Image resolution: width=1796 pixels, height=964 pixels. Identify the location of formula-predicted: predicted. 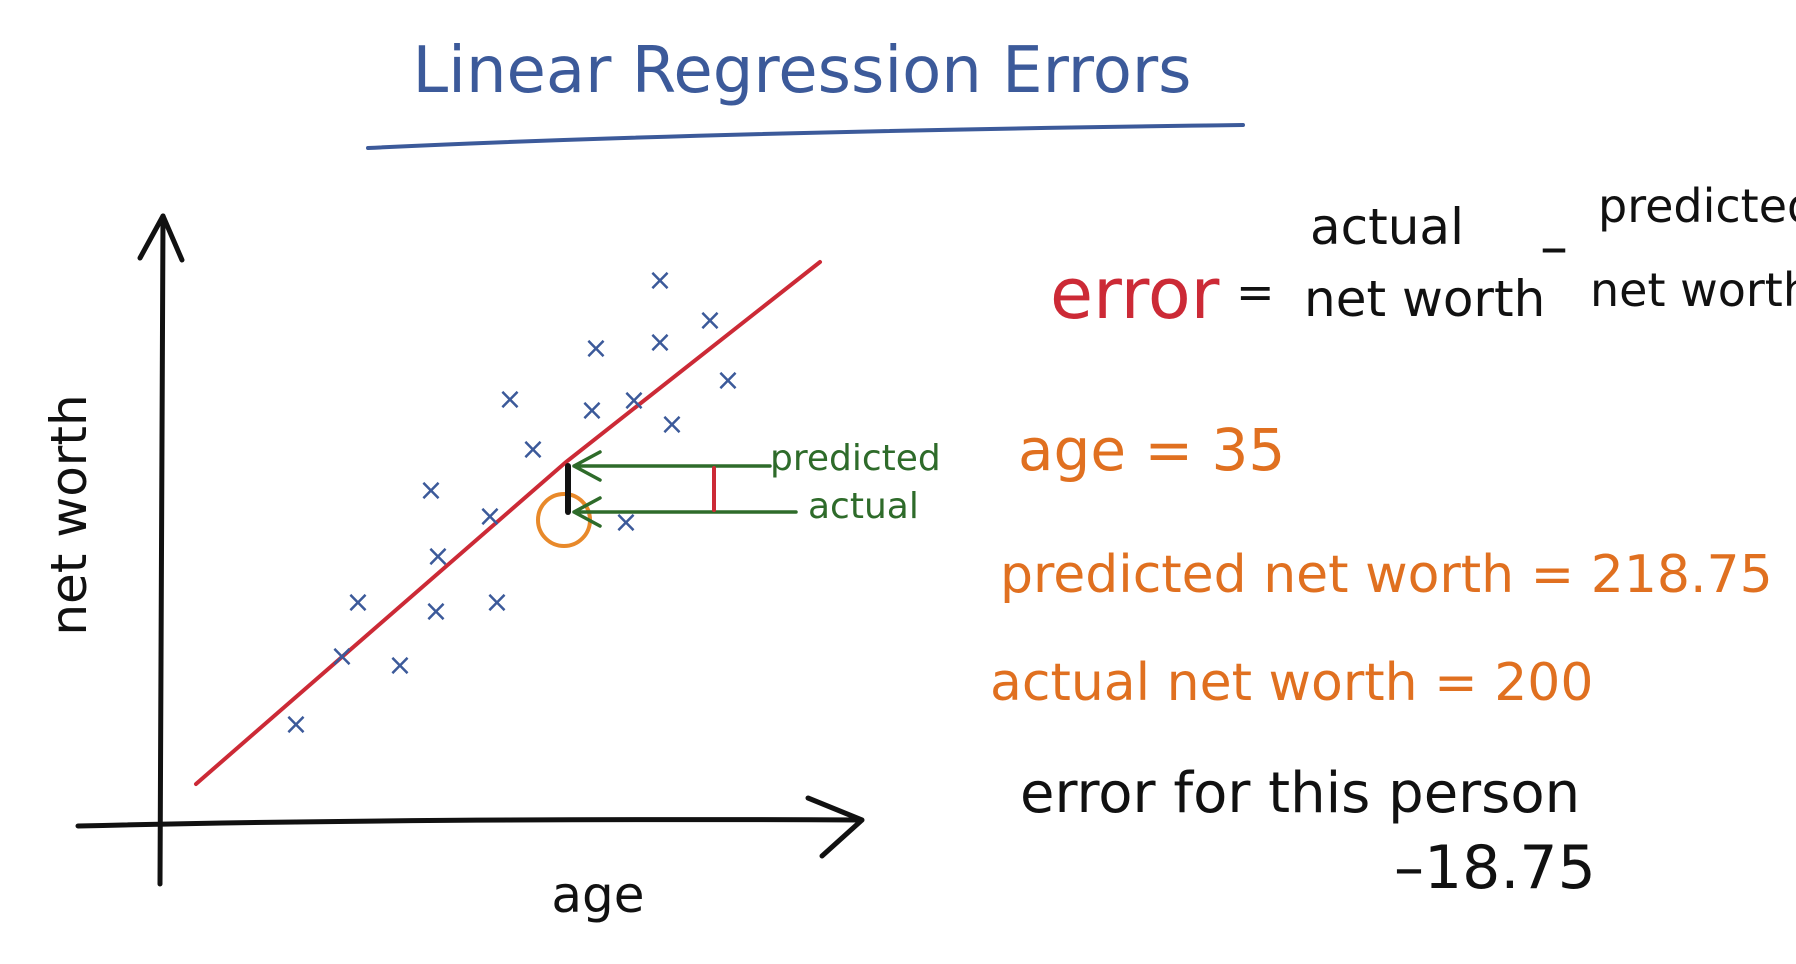
(1697, 206).